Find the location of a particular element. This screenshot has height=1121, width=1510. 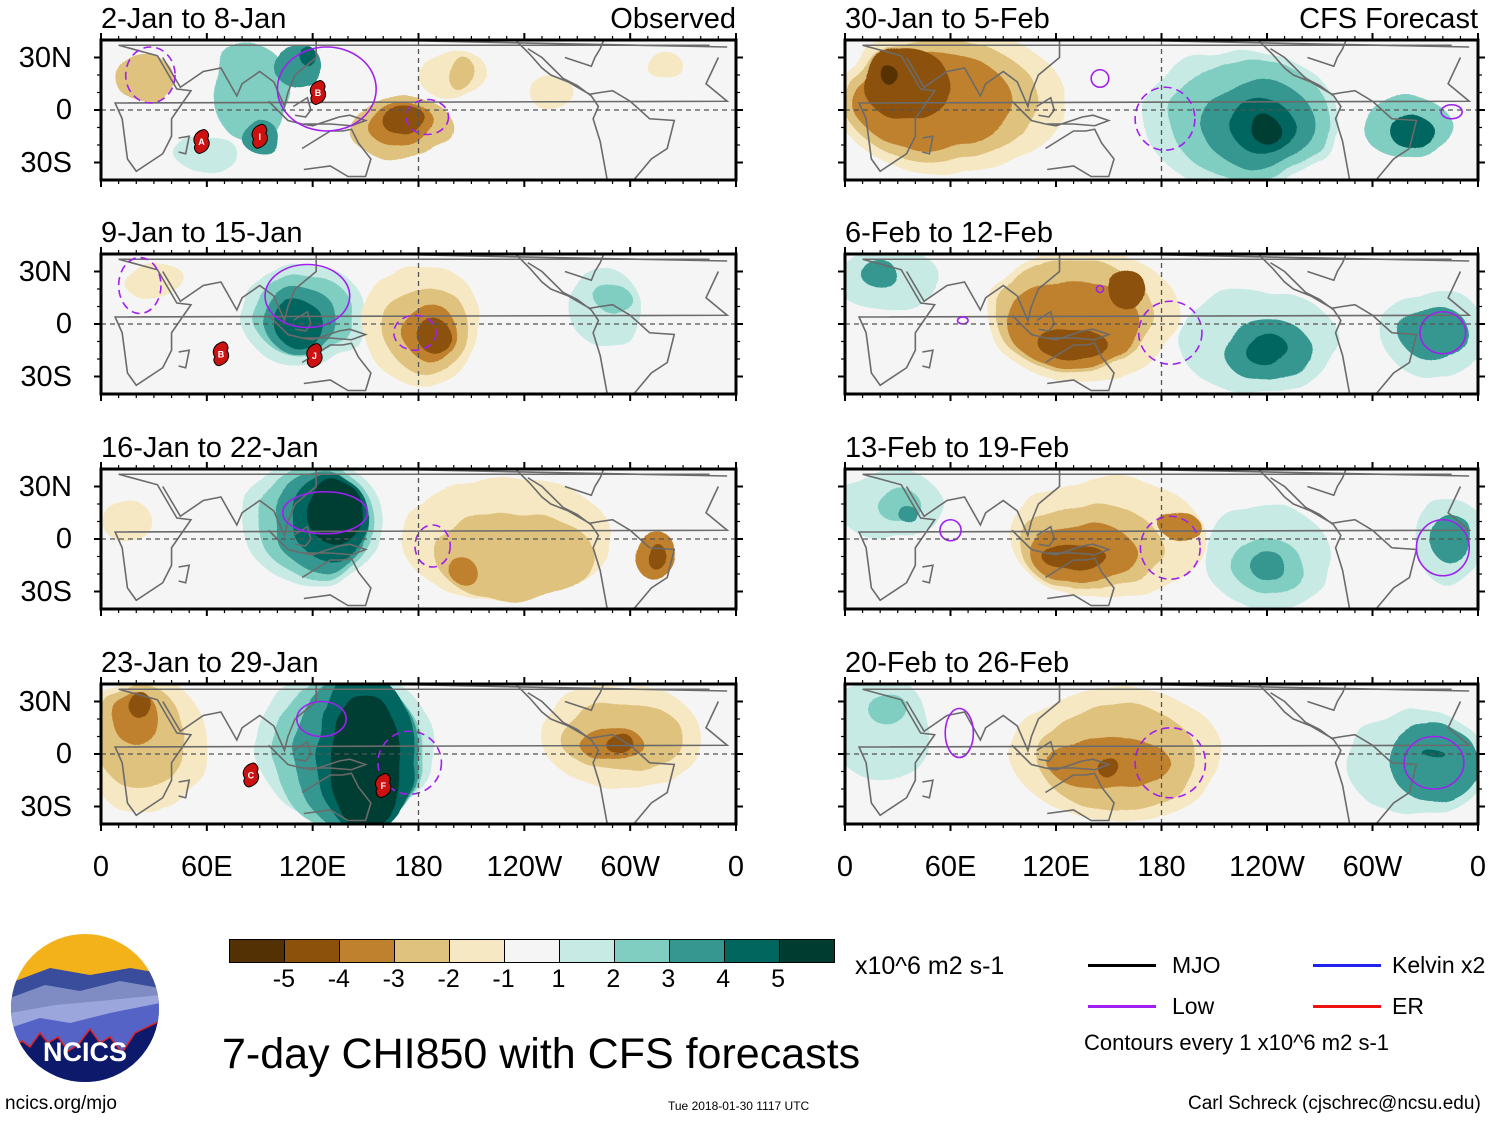

legend-label-low: Low is located at coordinates (1193, 1006).